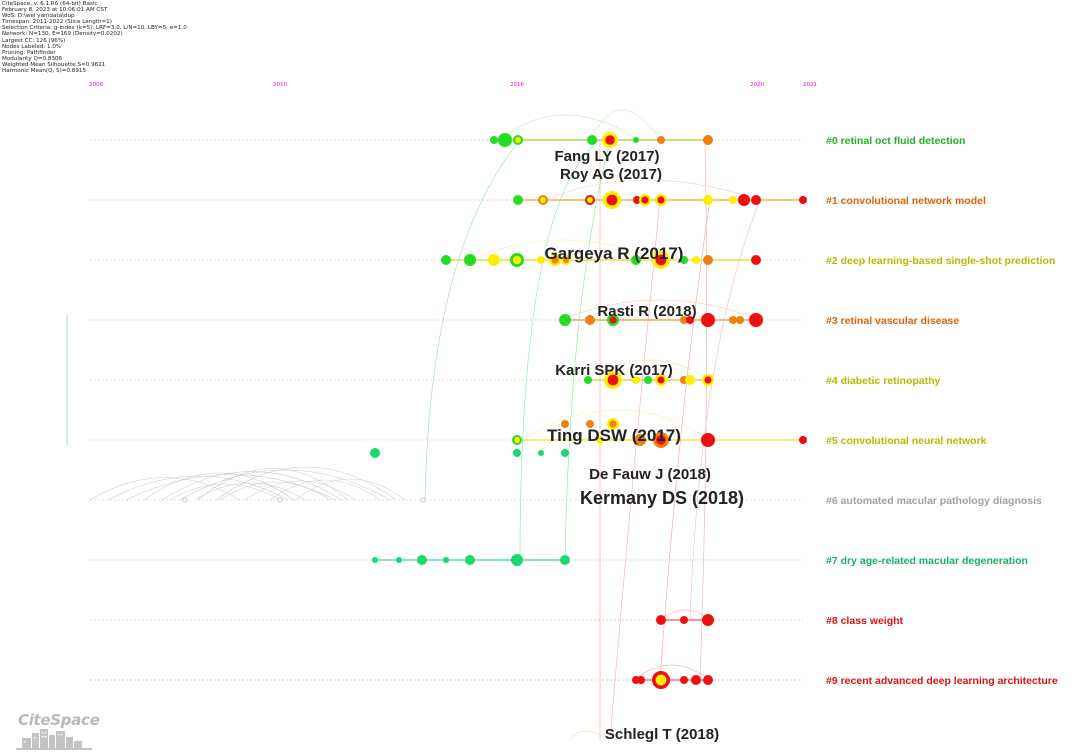 This screenshot has height=753, width=1072. Describe the element at coordinates (892, 321) in the screenshot. I see `cluster-label: #3 retinal vascular disease` at that location.